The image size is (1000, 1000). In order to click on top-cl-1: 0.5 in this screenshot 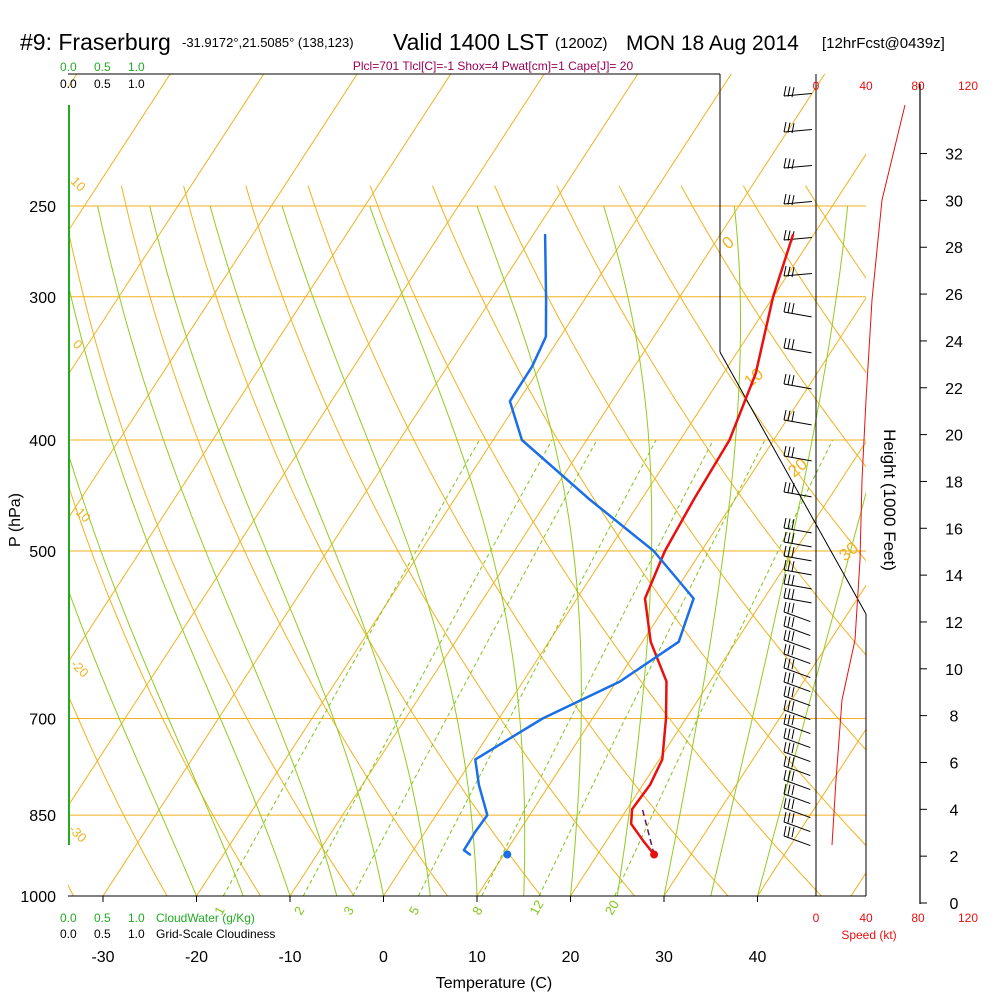, I will do `click(102, 84)`.